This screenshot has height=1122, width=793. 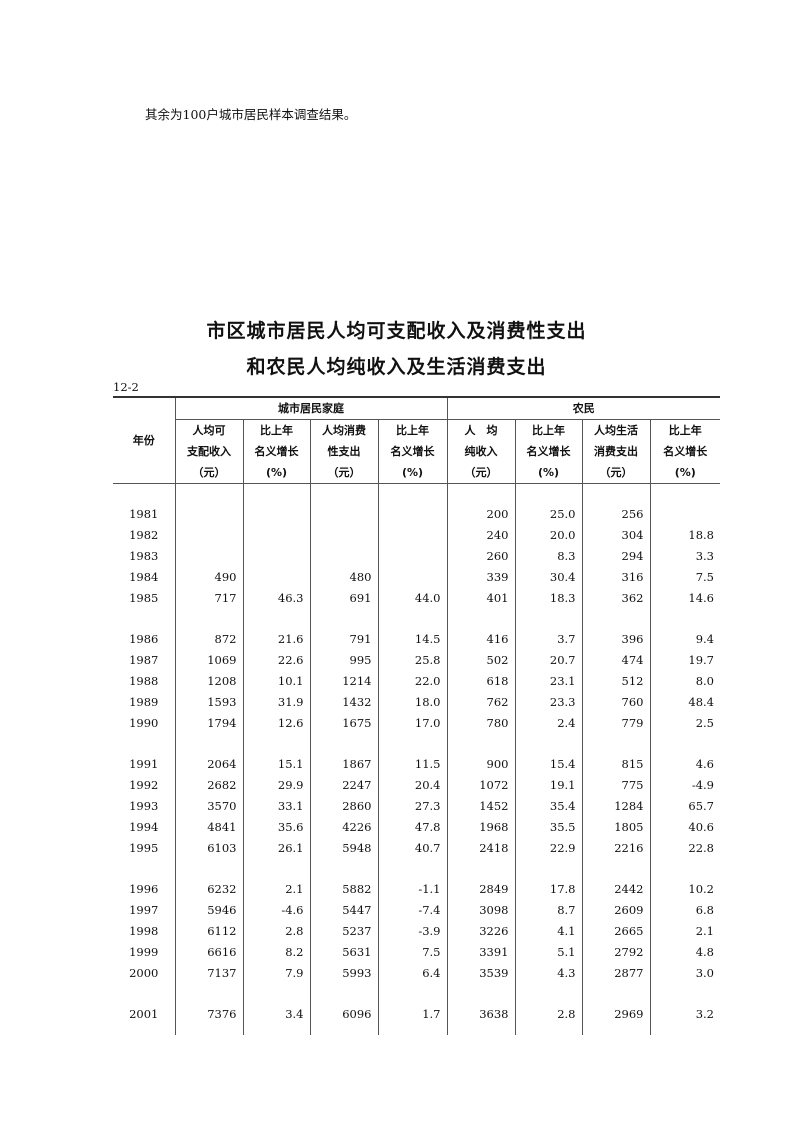 What do you see at coordinates (412, 785) in the screenshot?
I see `value-cell: 20.4` at bounding box center [412, 785].